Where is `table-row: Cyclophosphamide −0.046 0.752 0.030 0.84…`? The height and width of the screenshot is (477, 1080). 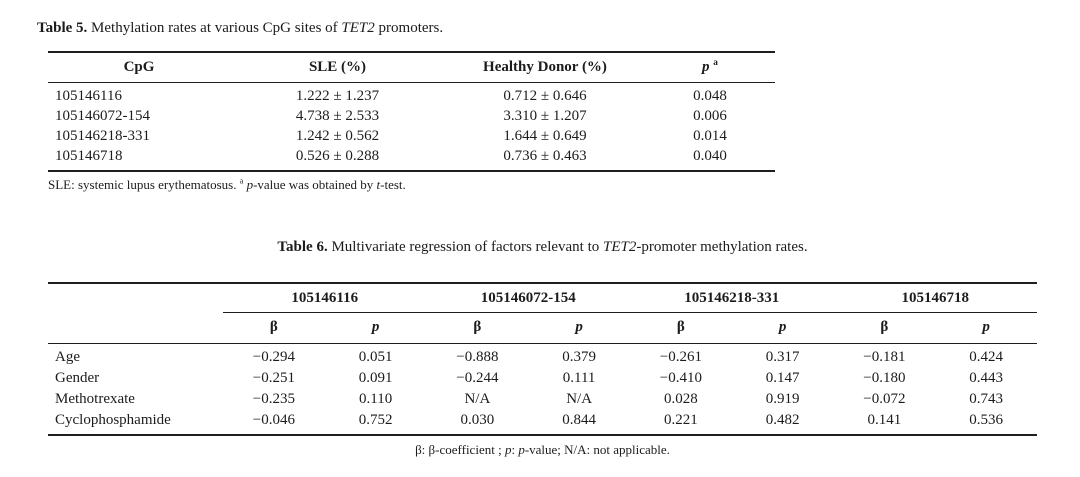
table-row: Cyclophosphamide −0.046 0.752 0.030 0.84… is located at coordinates (542, 422).